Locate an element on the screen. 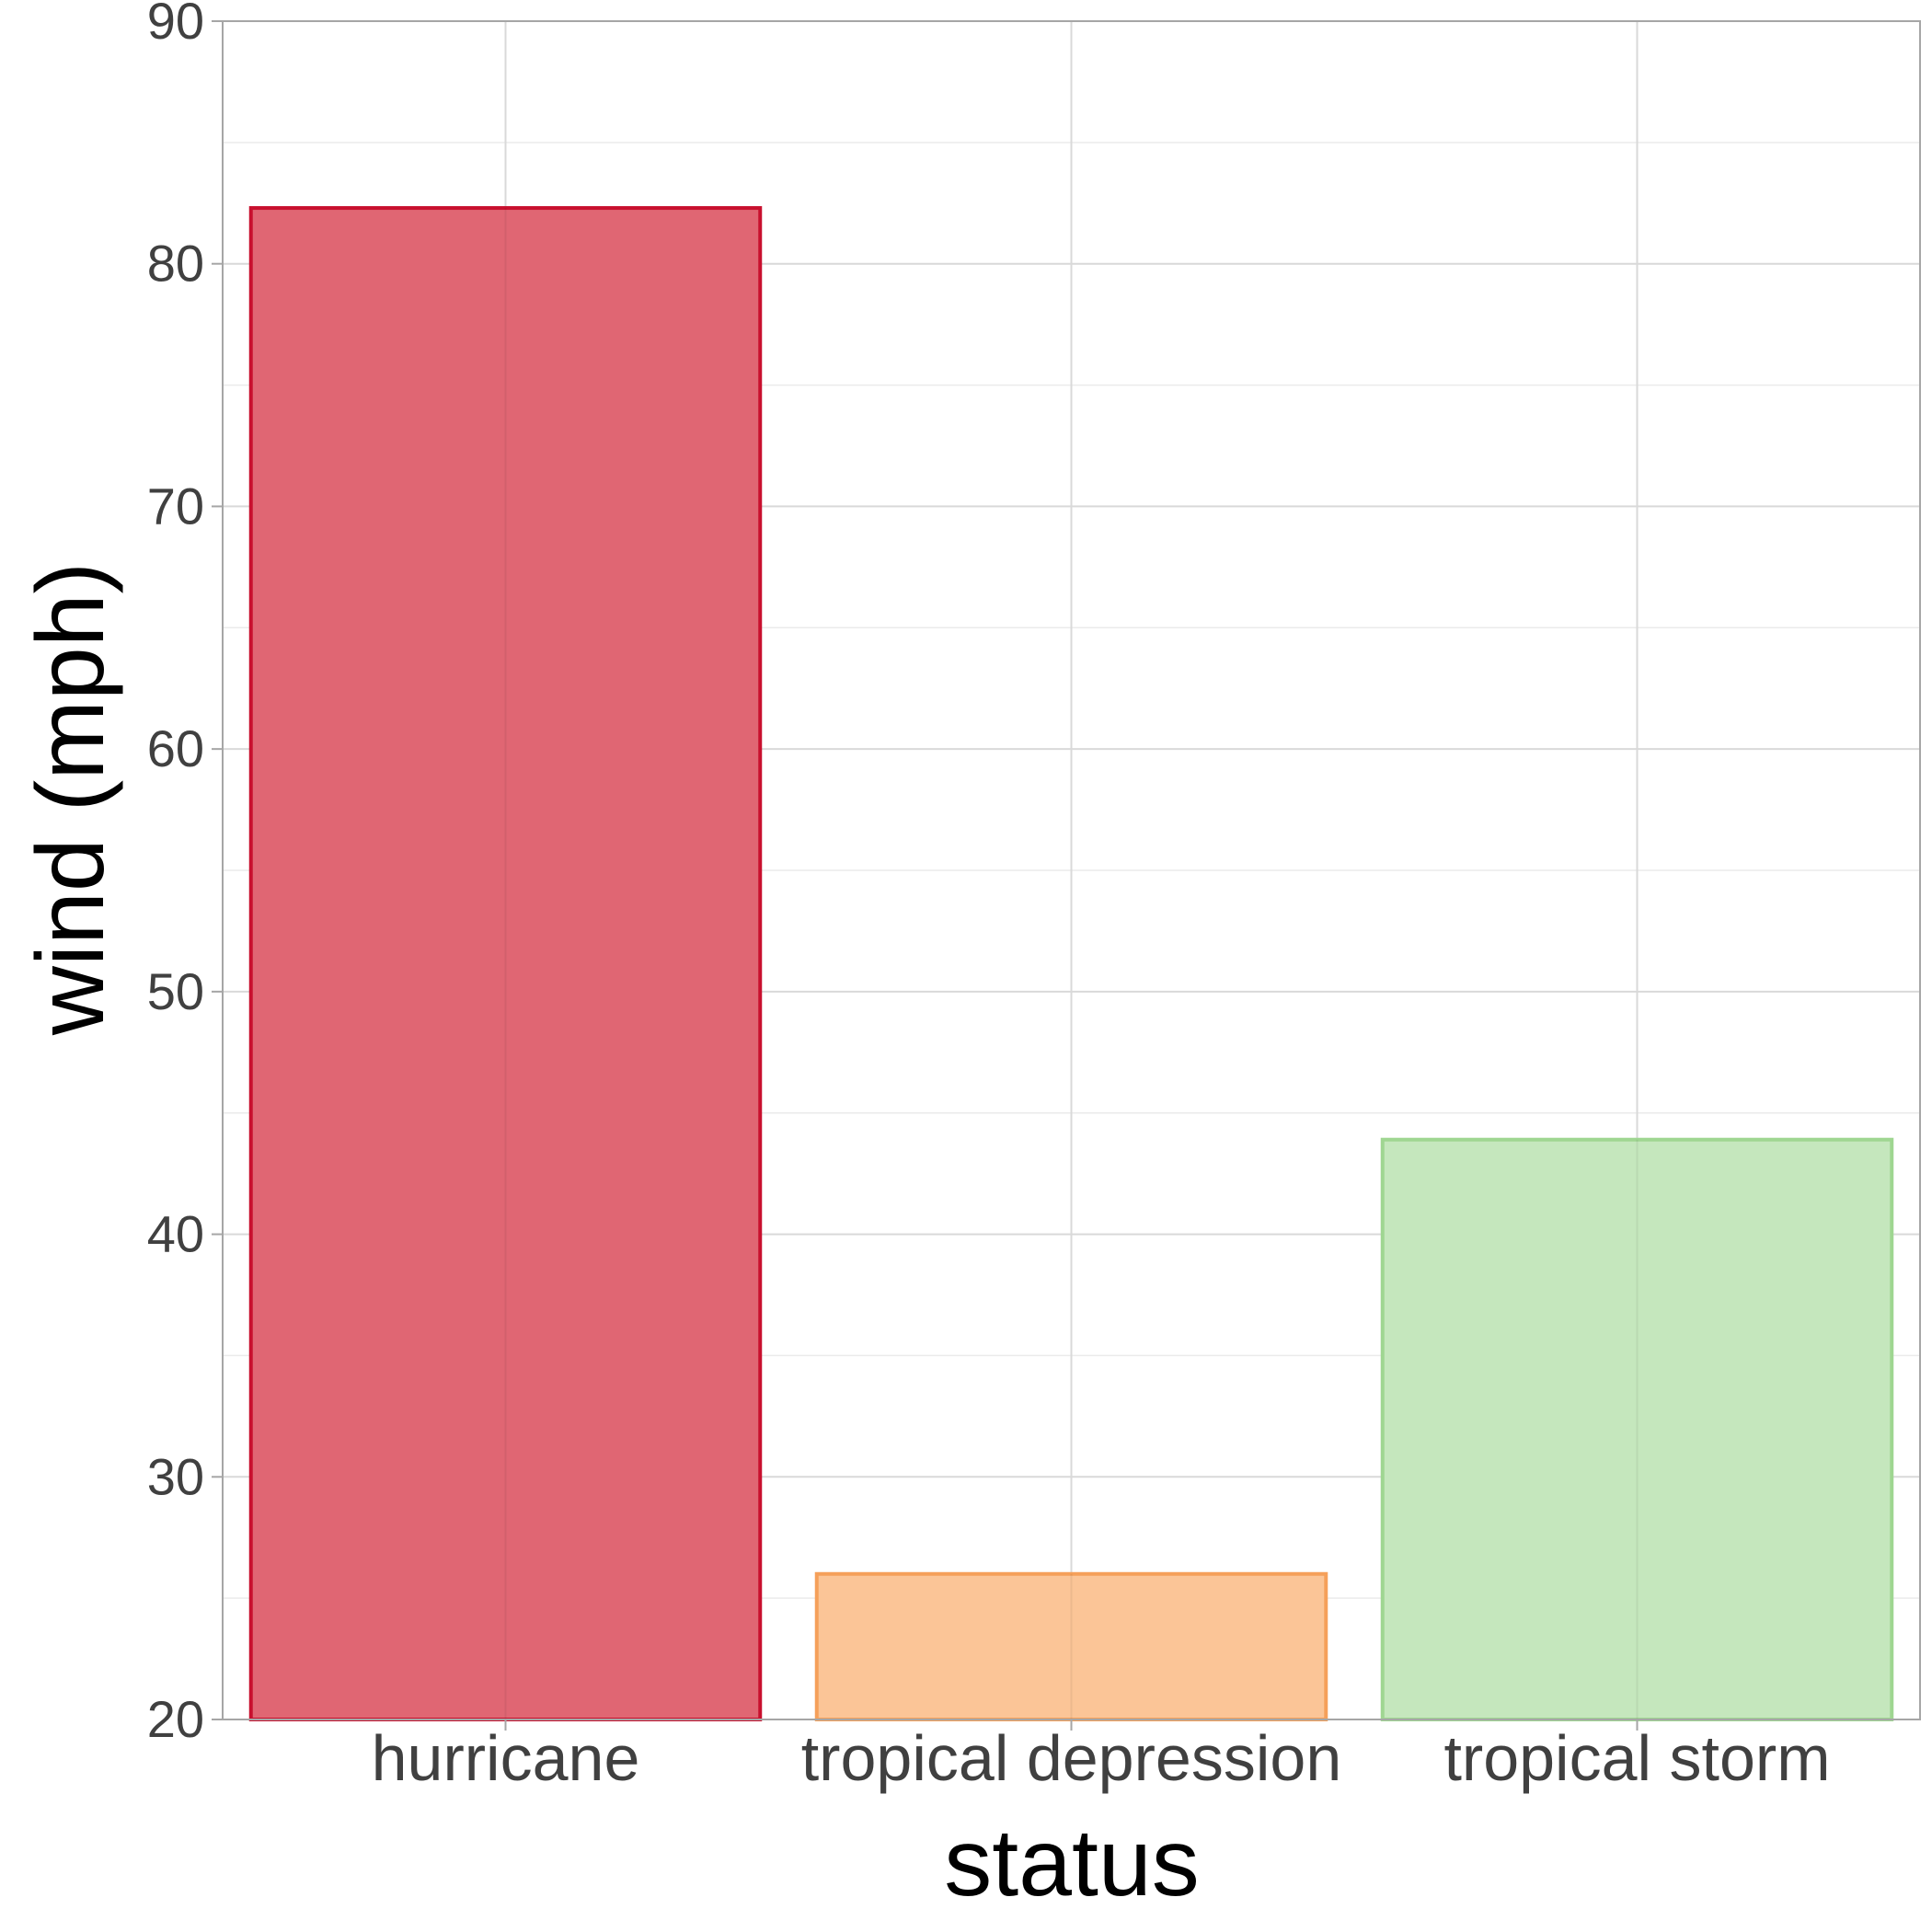  y-tick-label: 90 is located at coordinates (175, 25).